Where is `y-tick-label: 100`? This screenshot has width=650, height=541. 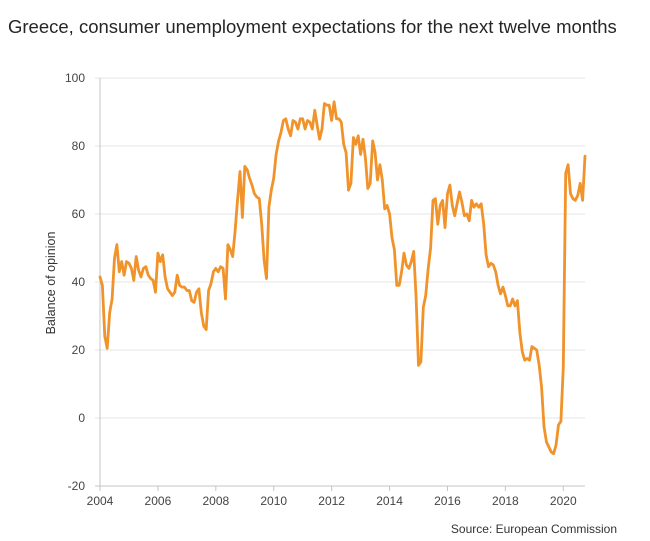
y-tick-label: 100 is located at coordinates (75, 78).